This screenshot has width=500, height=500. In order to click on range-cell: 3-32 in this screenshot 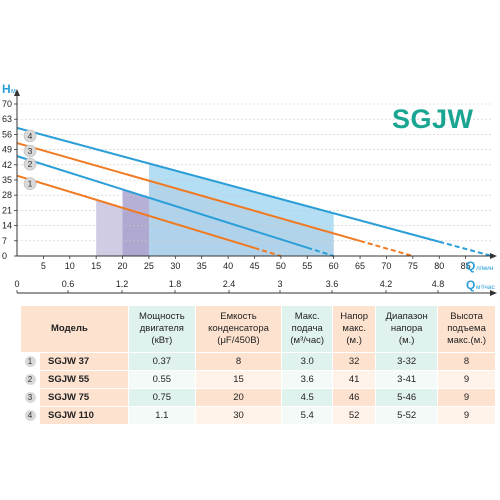, I will do `click(407, 361)`.